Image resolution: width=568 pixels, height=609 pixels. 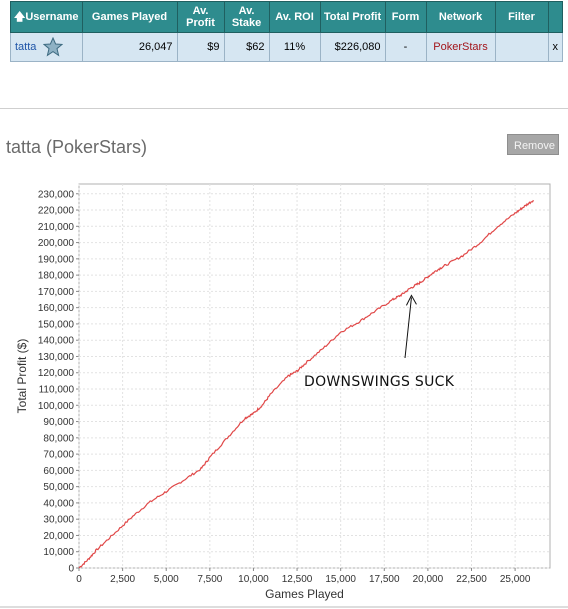 What do you see at coordinates (166, 579) in the screenshot?
I see `x-tick-label: 5,000` at bounding box center [166, 579].